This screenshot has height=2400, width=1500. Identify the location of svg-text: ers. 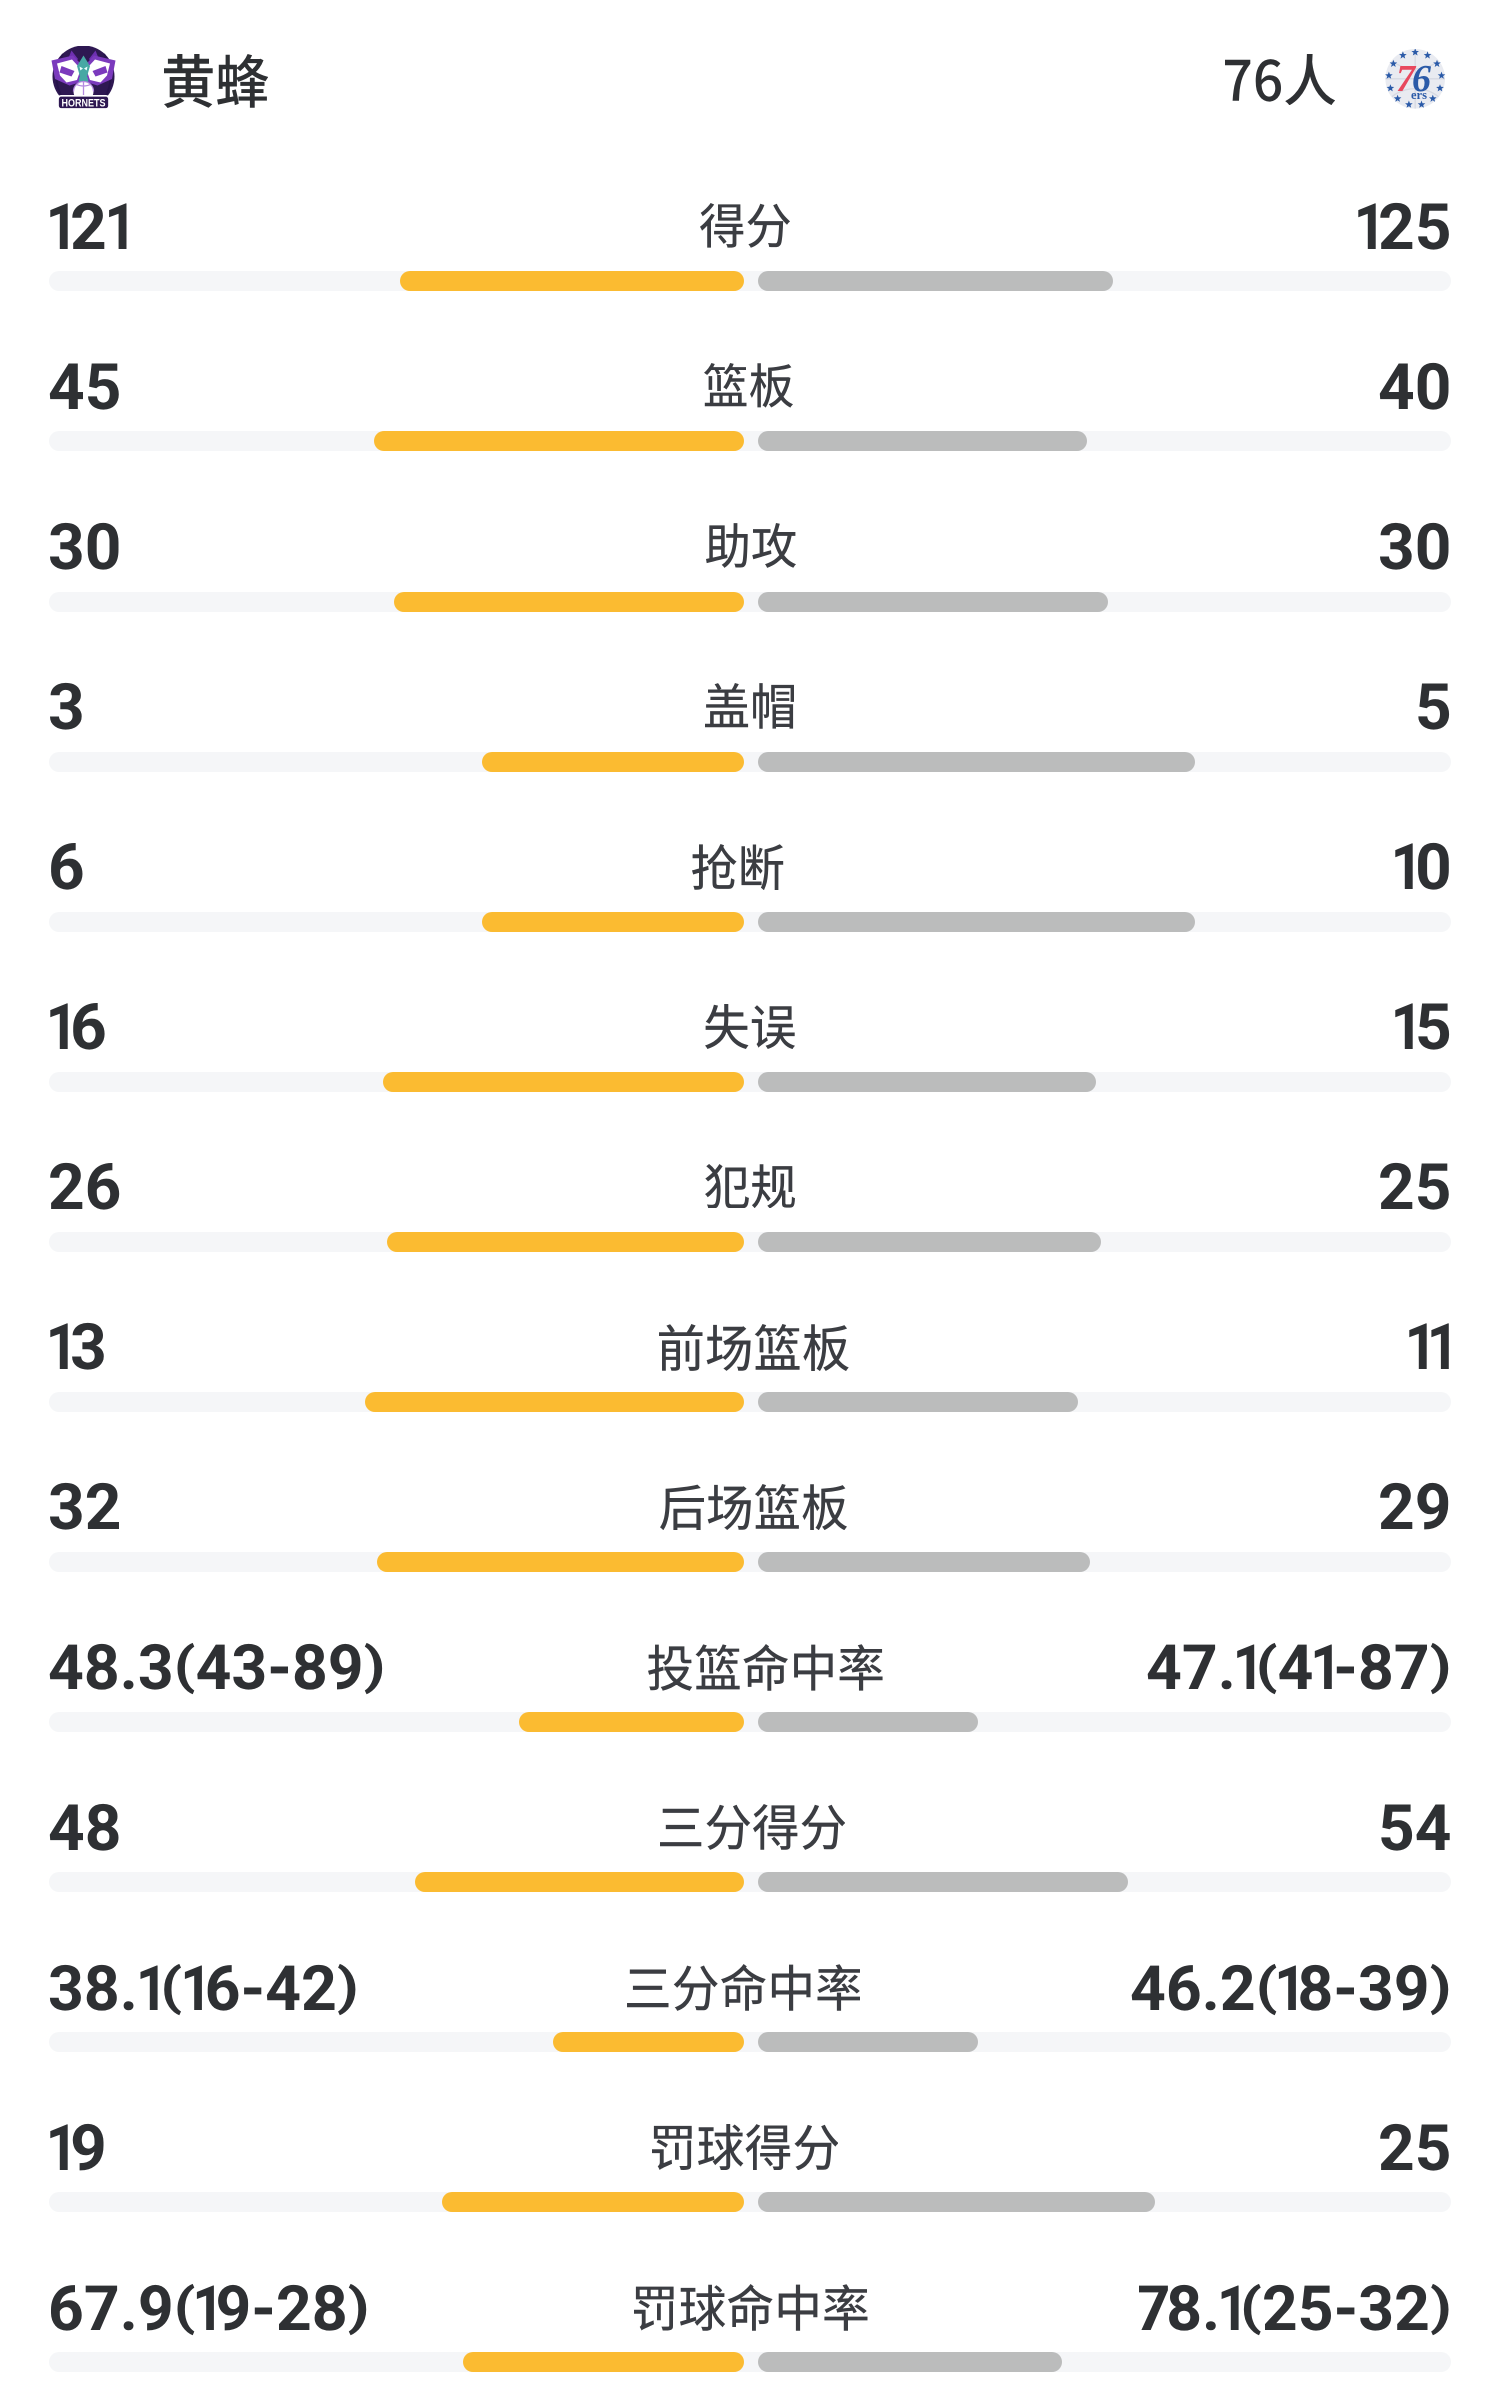
(1419, 95).